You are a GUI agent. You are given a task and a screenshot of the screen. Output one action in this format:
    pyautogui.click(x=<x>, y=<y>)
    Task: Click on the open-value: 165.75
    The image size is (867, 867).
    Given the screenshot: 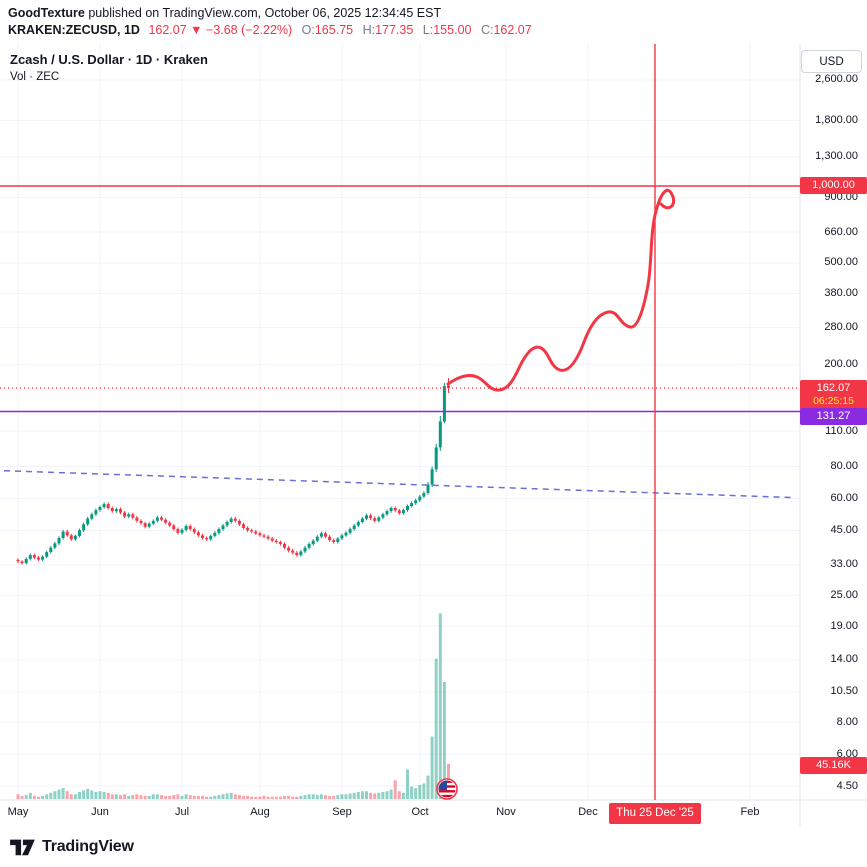 What is the action you would take?
    pyautogui.click(x=334, y=30)
    